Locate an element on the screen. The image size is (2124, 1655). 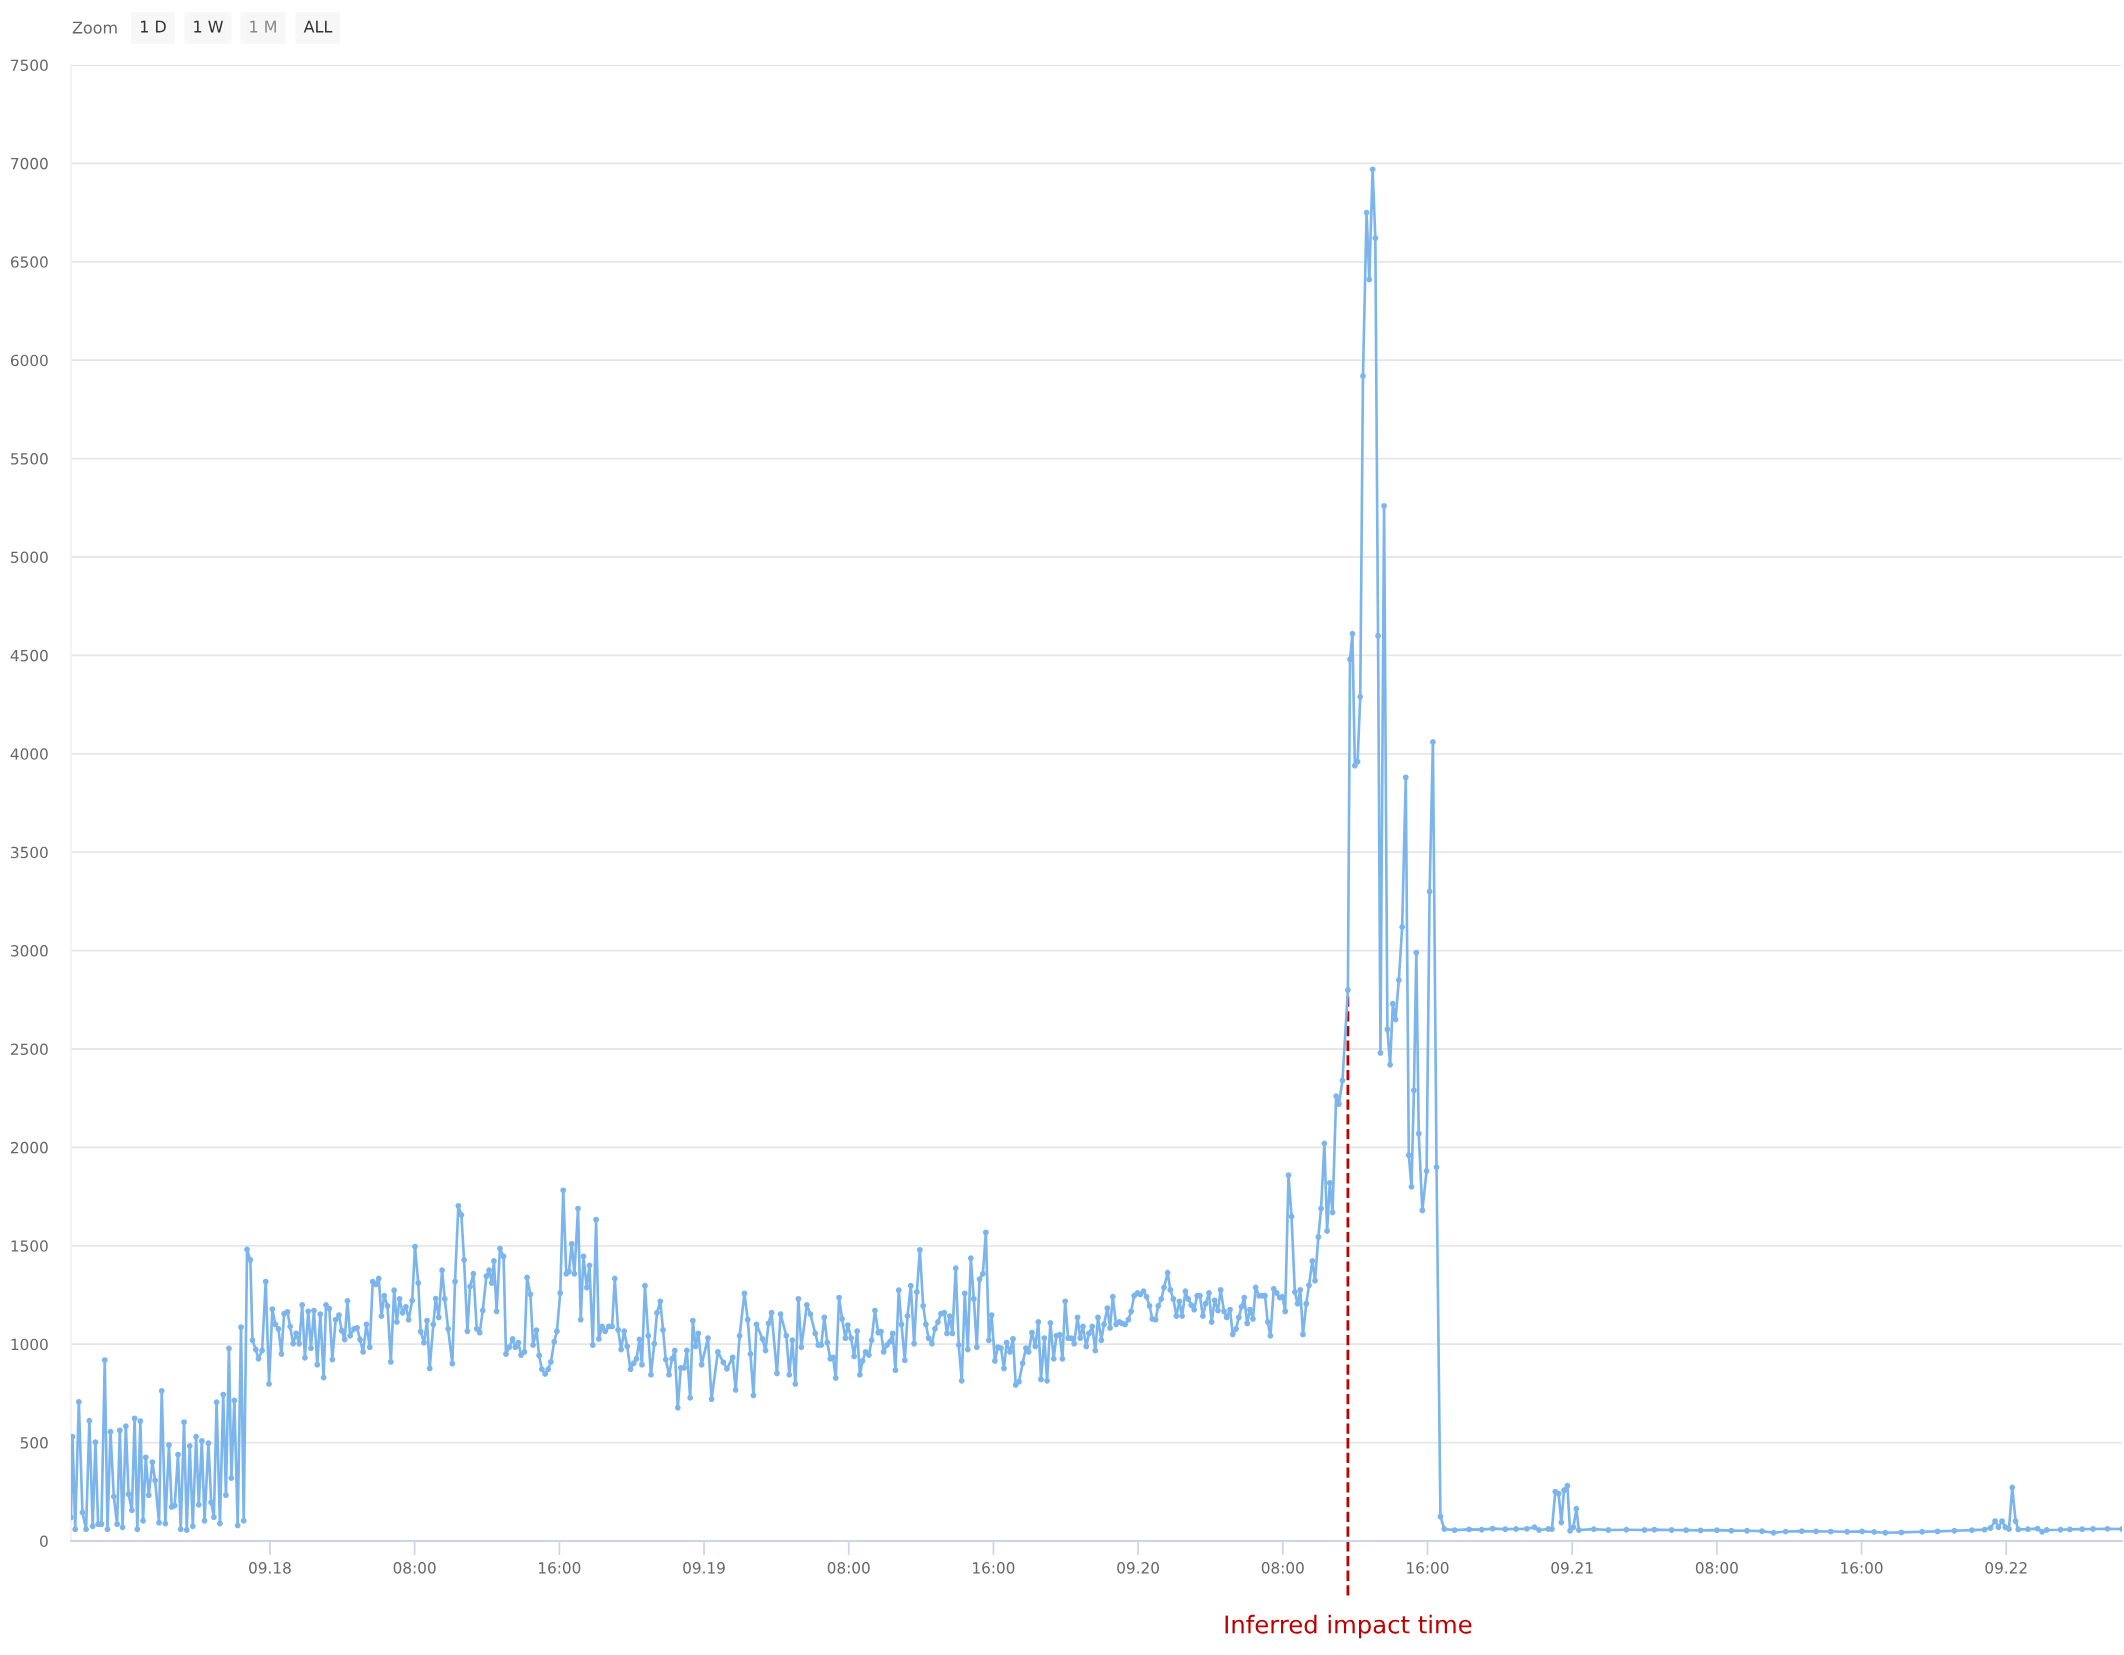
x-tick-label: 09.19 is located at coordinates (704, 1568).